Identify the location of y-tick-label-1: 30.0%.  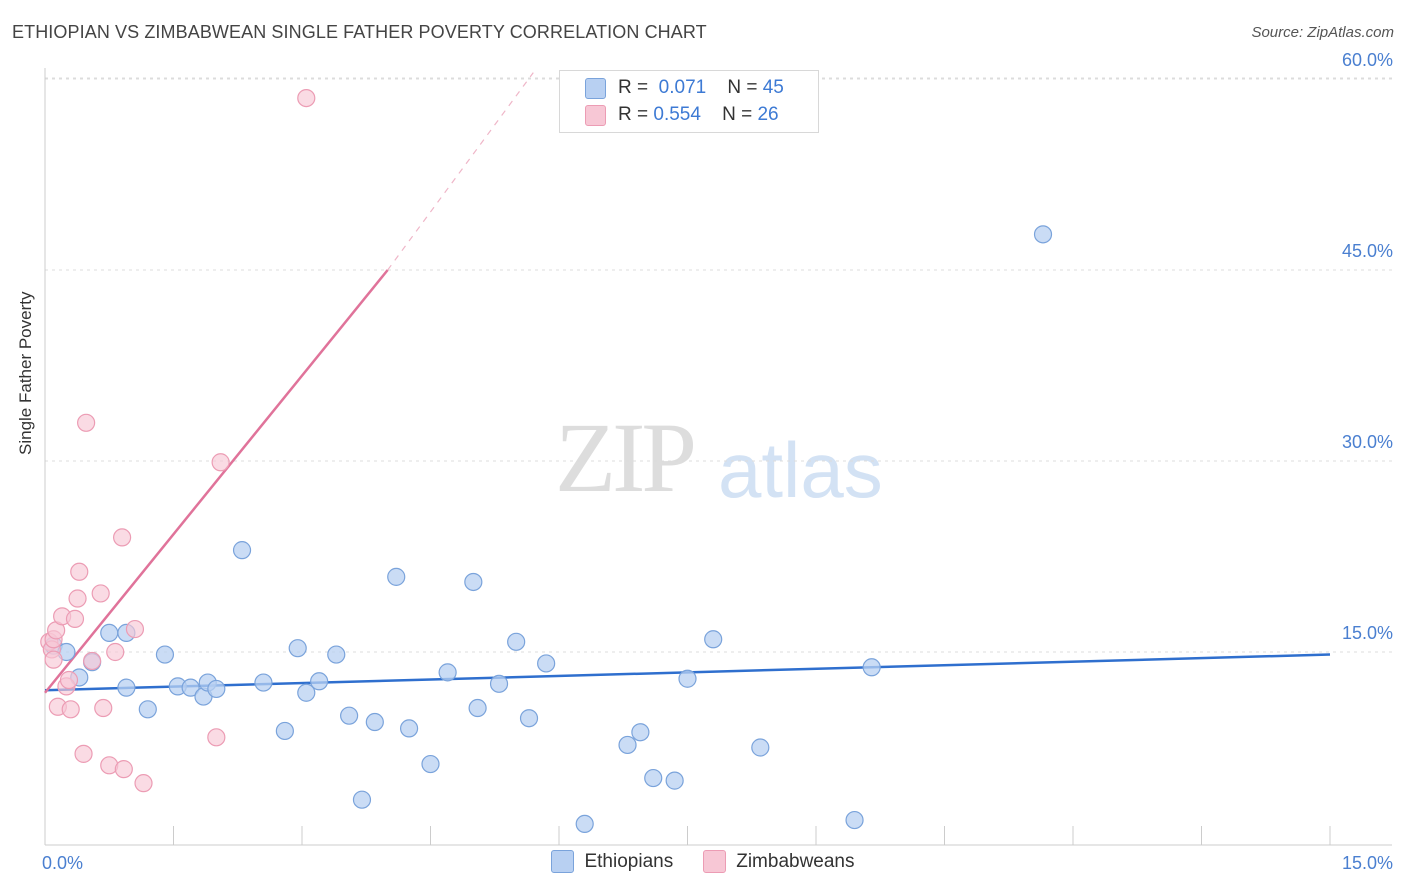
(1367, 442).